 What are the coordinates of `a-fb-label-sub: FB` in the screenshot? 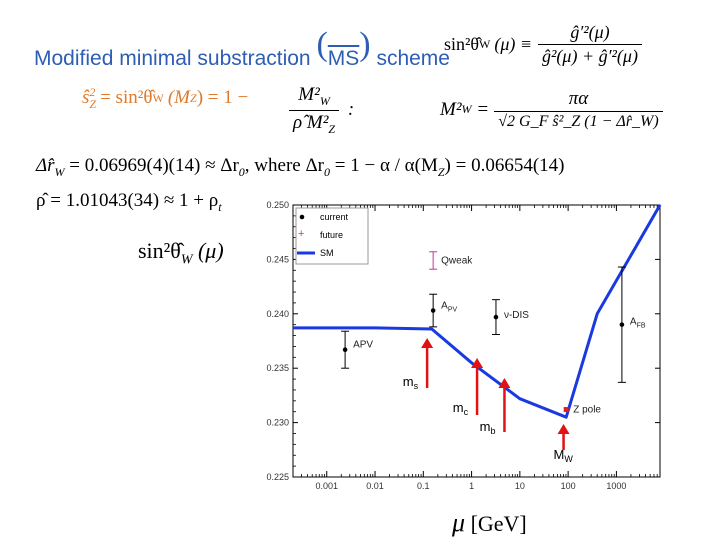 It's located at (641, 326).